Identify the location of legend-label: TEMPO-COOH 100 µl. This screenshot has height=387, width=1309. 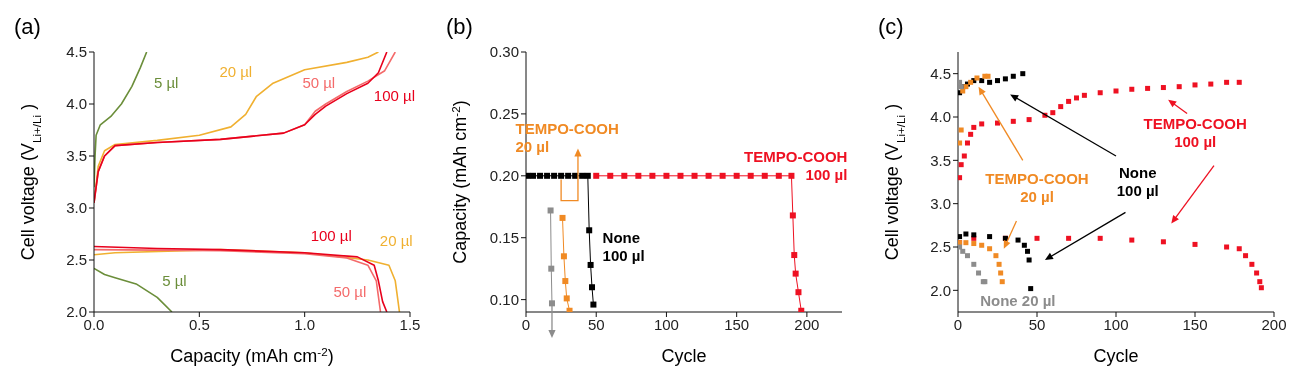
(1195, 132).